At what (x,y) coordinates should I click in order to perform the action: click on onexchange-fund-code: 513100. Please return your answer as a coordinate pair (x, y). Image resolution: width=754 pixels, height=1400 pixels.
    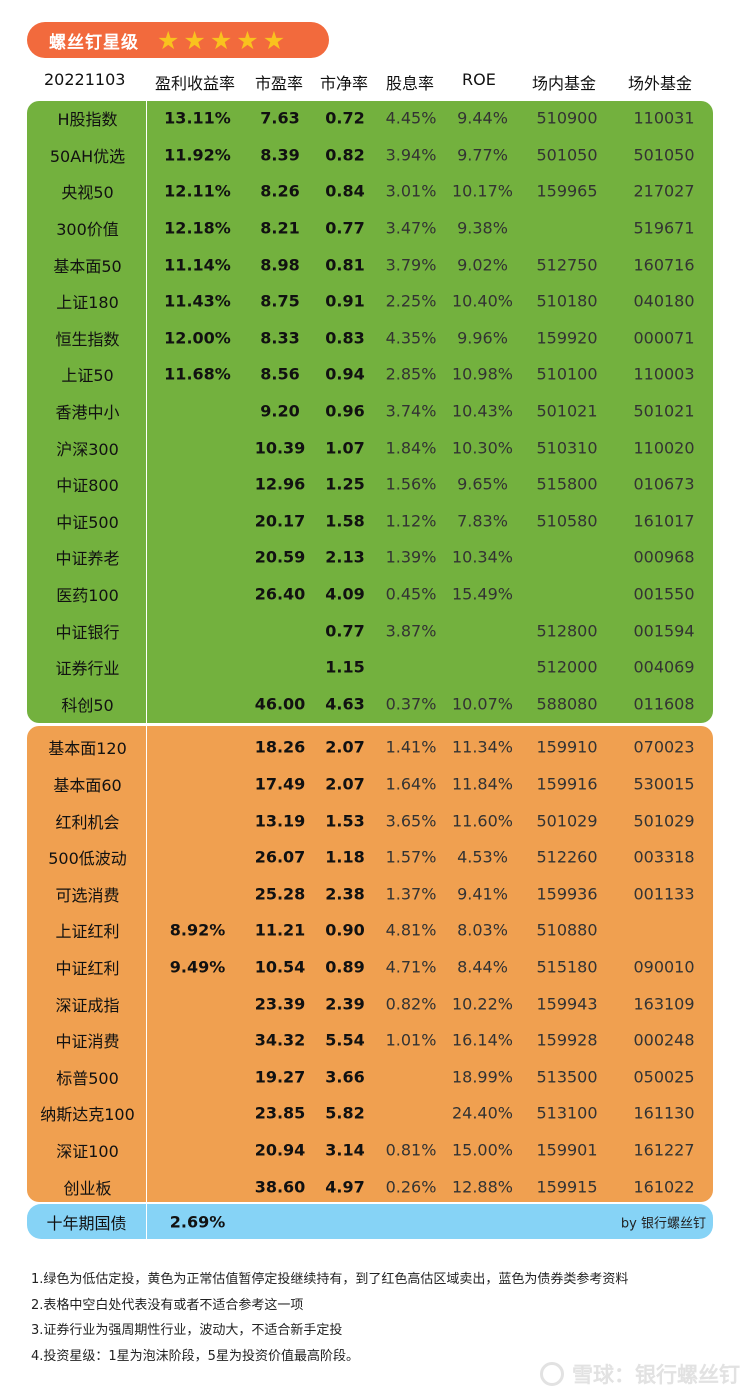
    Looking at the image, I should click on (567, 1113).